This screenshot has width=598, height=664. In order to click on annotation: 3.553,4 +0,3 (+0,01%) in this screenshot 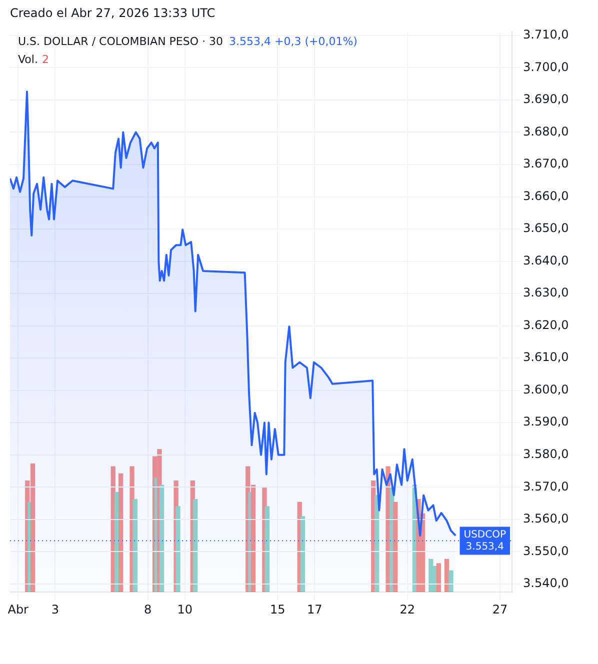, I will do `click(293, 41)`.